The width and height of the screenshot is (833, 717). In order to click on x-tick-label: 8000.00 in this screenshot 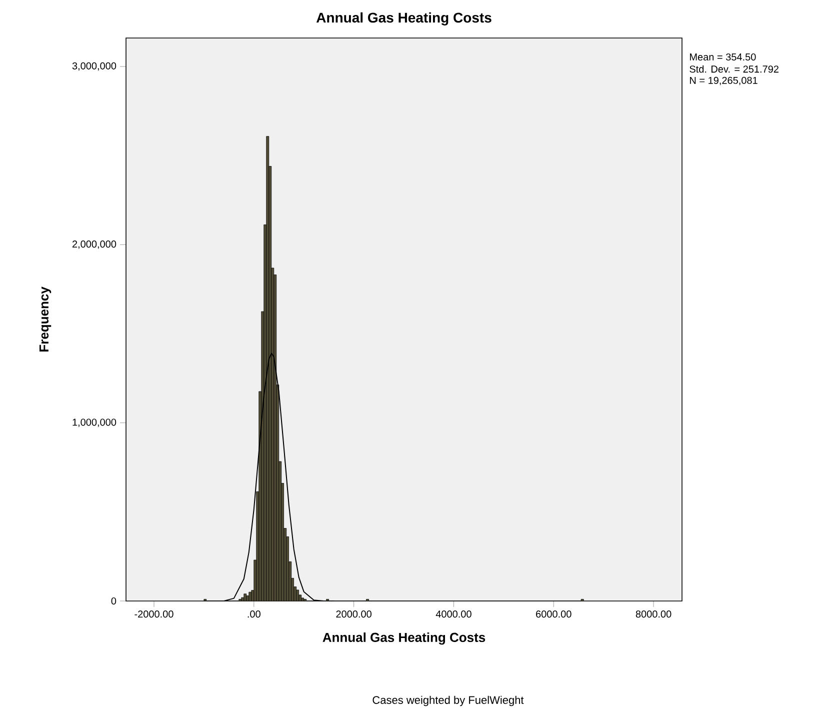, I will do `click(654, 614)`.